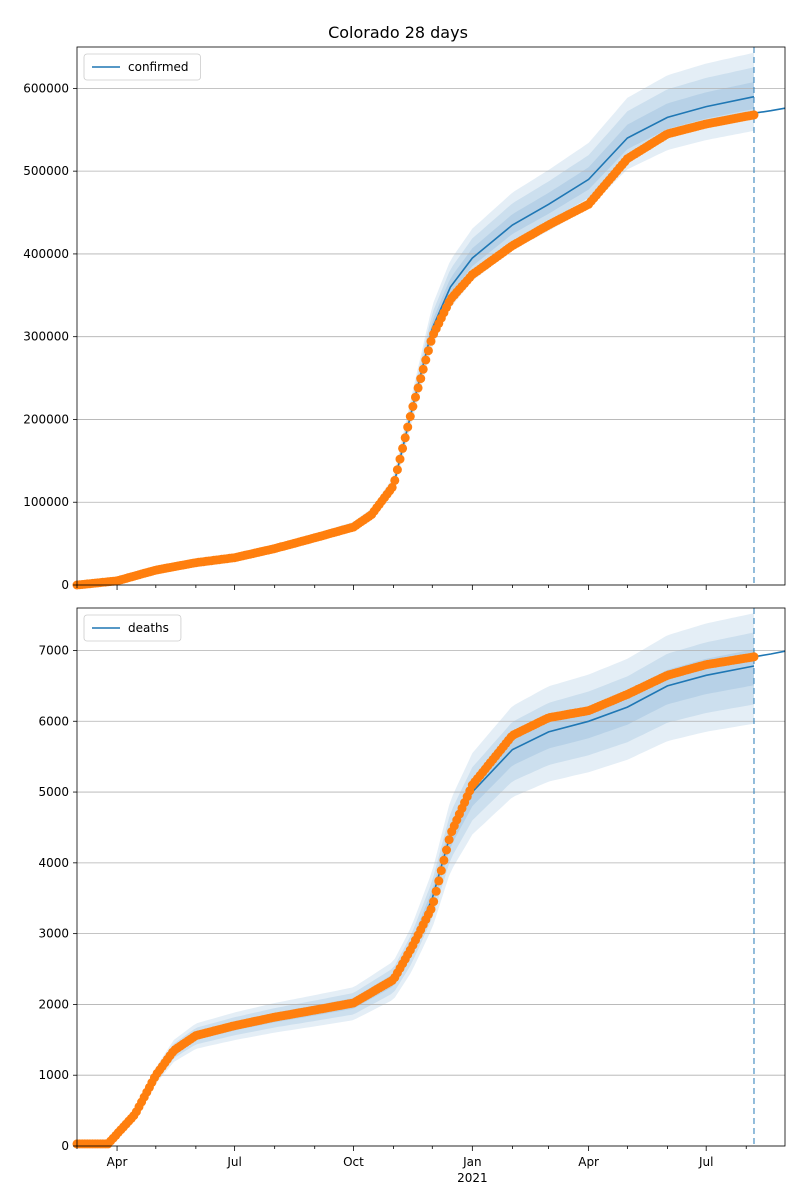 This screenshot has width=800, height=1204. Describe the element at coordinates (769, 654) in the screenshot. I see `deaths-forecast-line` at that location.